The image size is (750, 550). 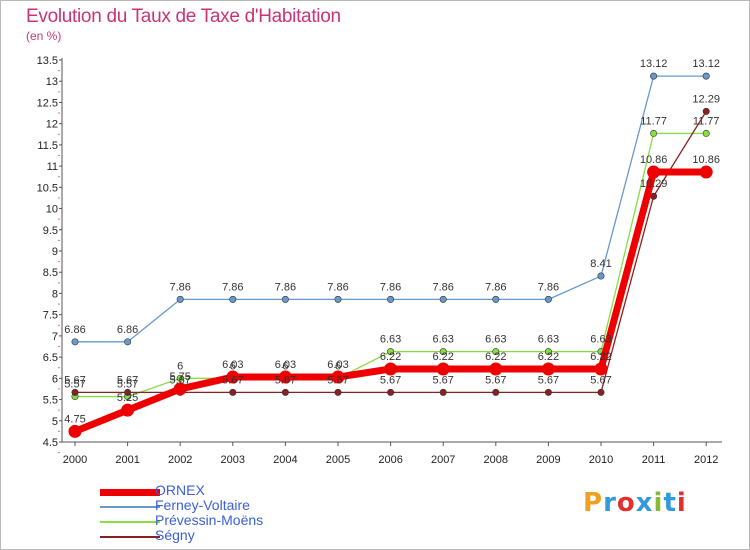 What do you see at coordinates (183, 16) in the screenshot?
I see `chart-title: Evolution du Taux de Taxe d'Habitation` at bounding box center [183, 16].